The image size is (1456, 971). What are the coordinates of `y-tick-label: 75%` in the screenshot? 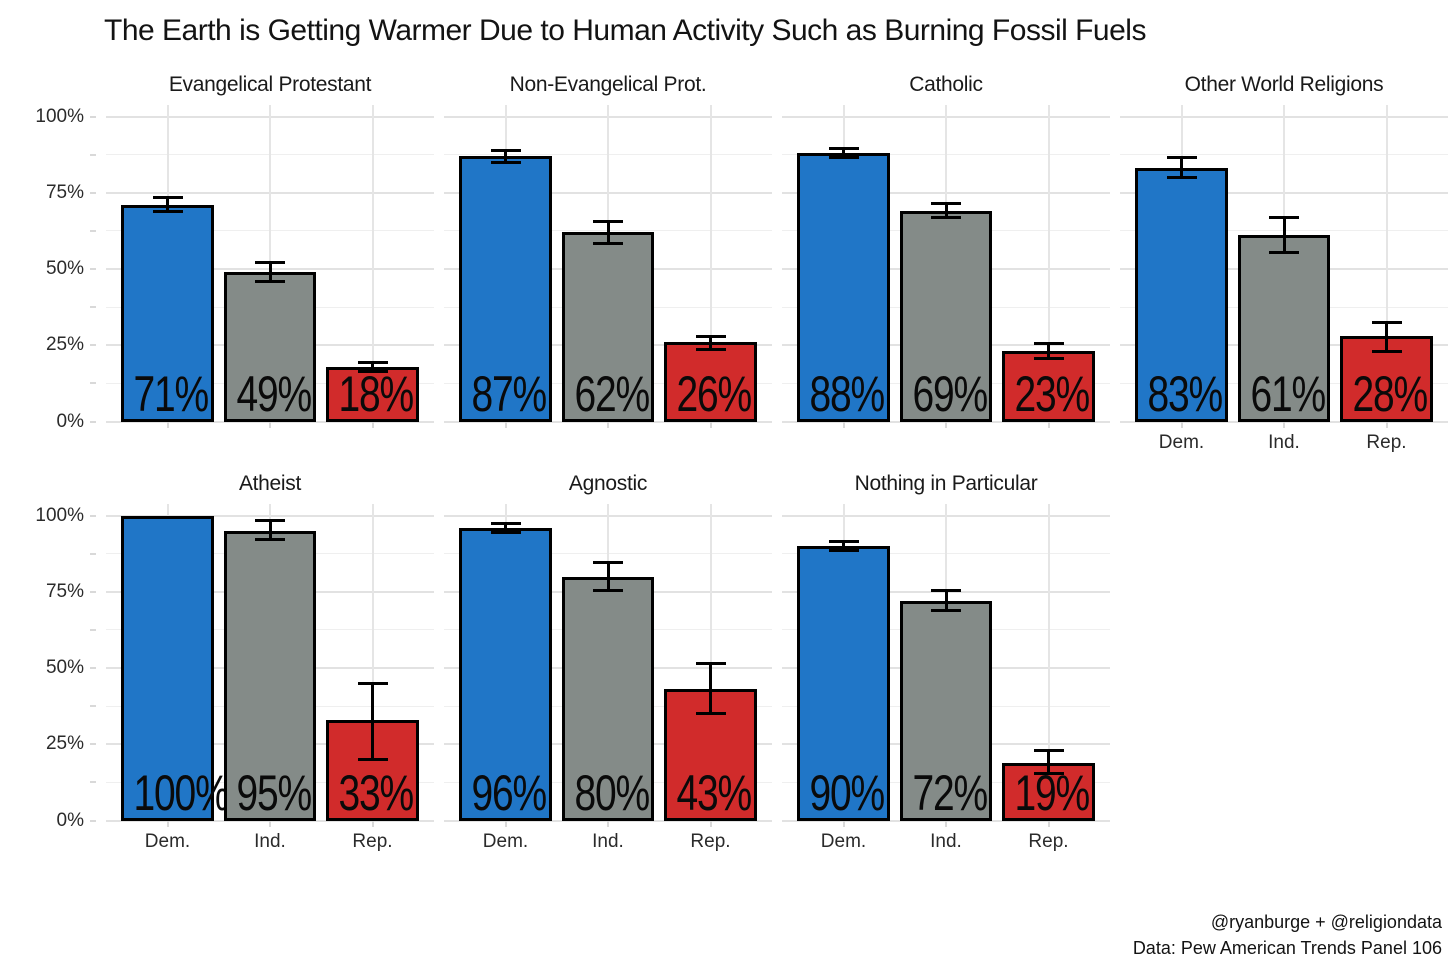 It's located at (64, 192).